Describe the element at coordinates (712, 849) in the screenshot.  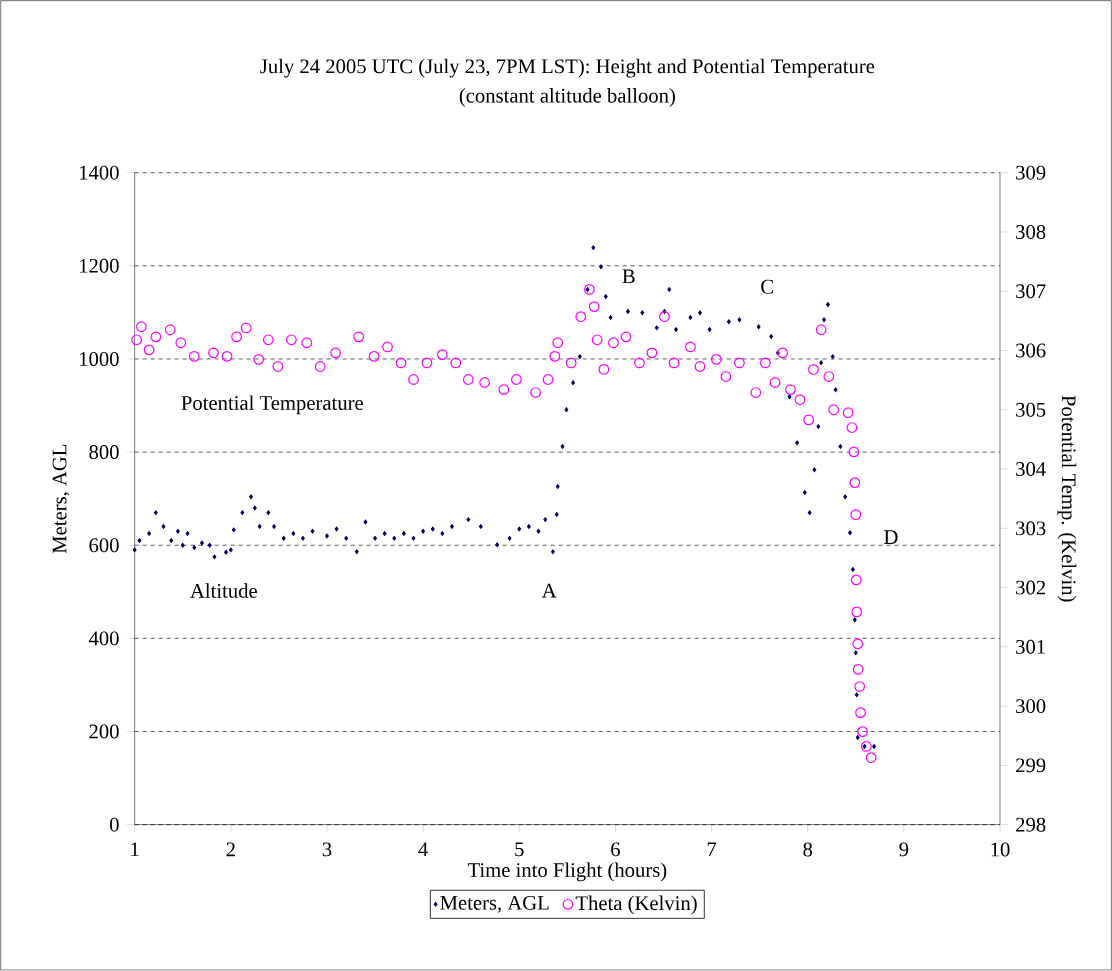
I see `x-tick-label: 7` at that location.